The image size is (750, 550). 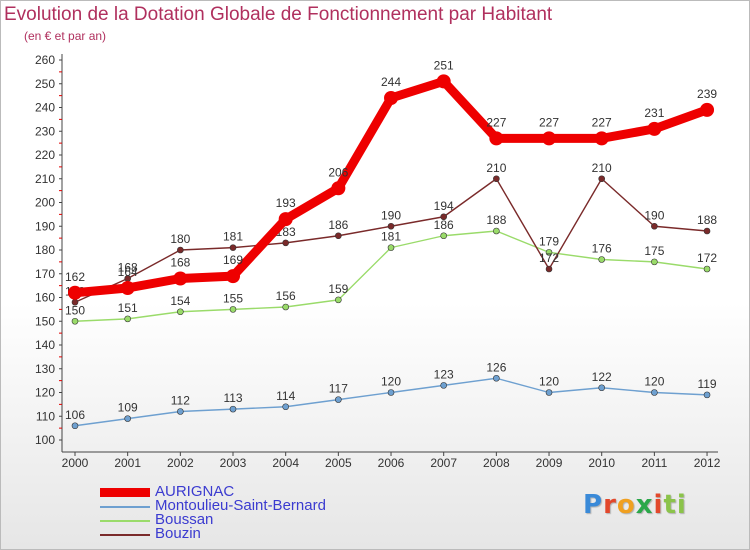 I want to click on data-label: 251, so click(x=444, y=65).